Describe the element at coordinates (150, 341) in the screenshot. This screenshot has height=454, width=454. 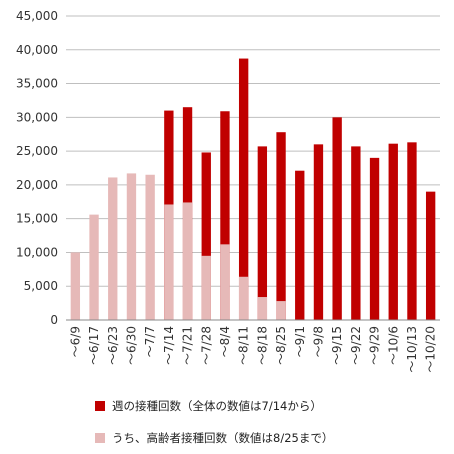
I see `x-tick-label: ～7/7` at that location.